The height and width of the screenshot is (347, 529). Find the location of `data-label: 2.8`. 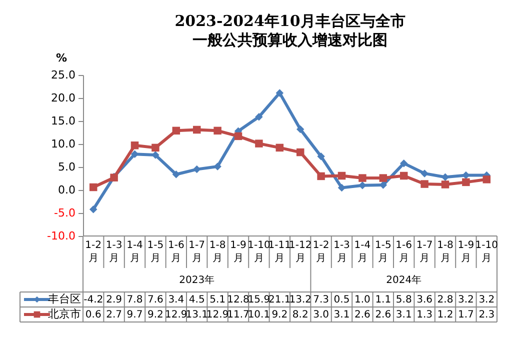

data-label: 2.8 is located at coordinates (445, 300).